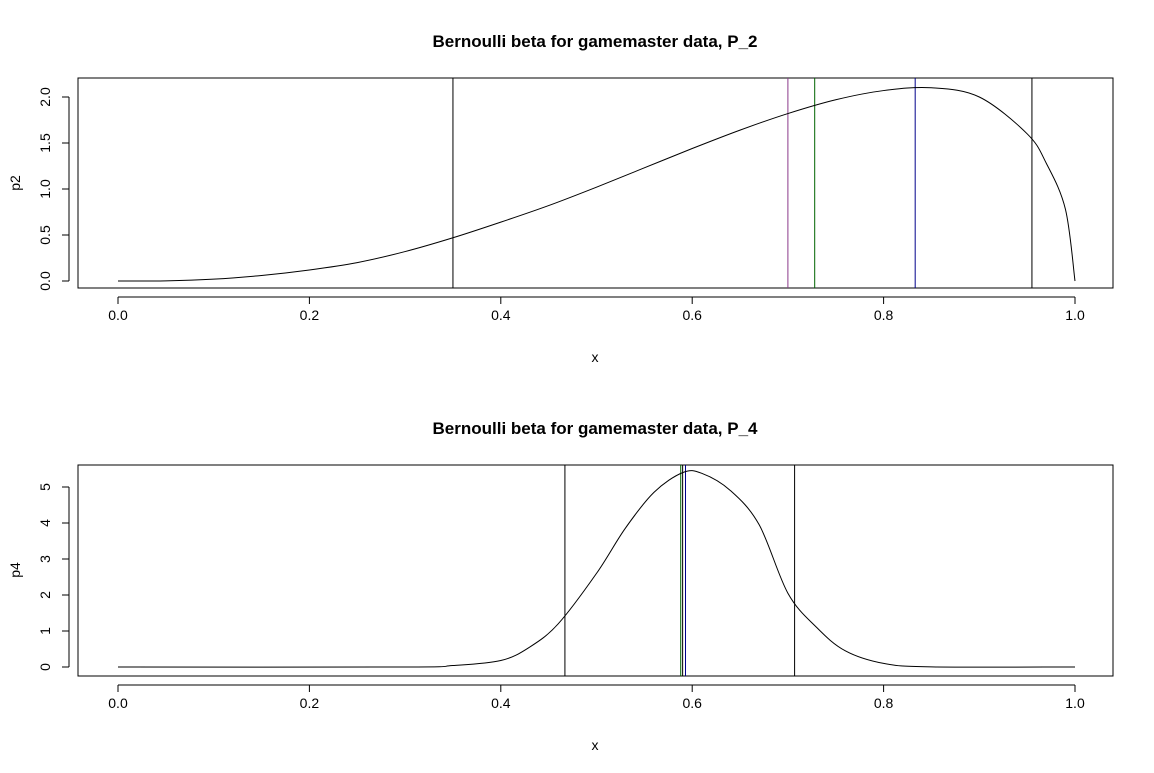  I want to click on chart-title: Bernoulli beta for gamemaster data, P_2, so click(595, 41).